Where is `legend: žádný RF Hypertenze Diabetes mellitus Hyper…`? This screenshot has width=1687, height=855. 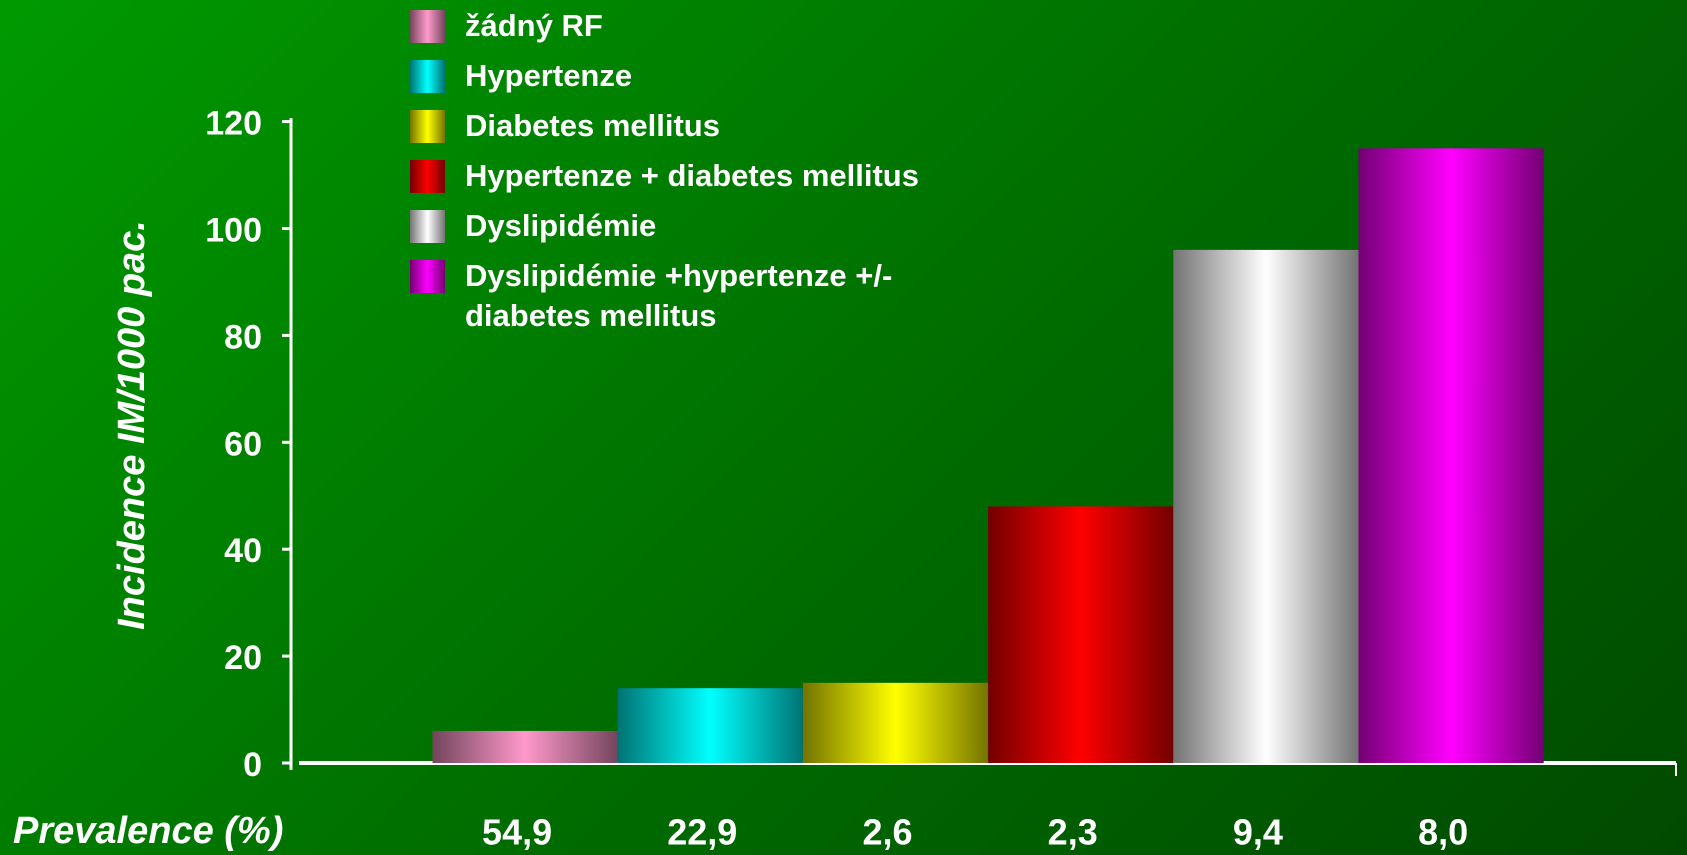 legend: žádný RF Hypertenze Diabetes mellitus Hyper… is located at coordinates (720, 176).